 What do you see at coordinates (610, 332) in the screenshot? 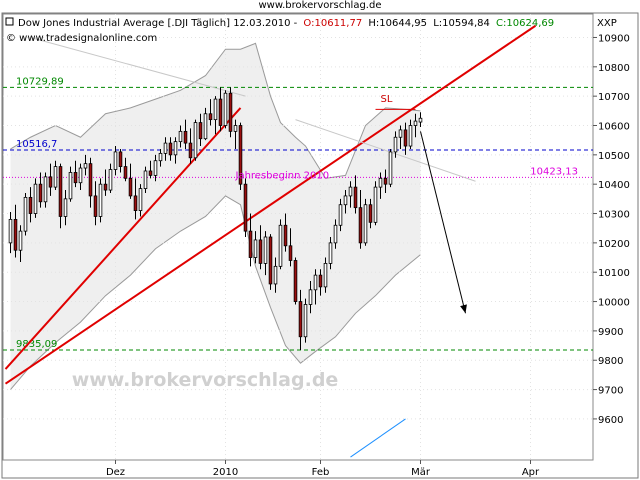
I see `y-tick-label: 9900` at bounding box center [610, 332].